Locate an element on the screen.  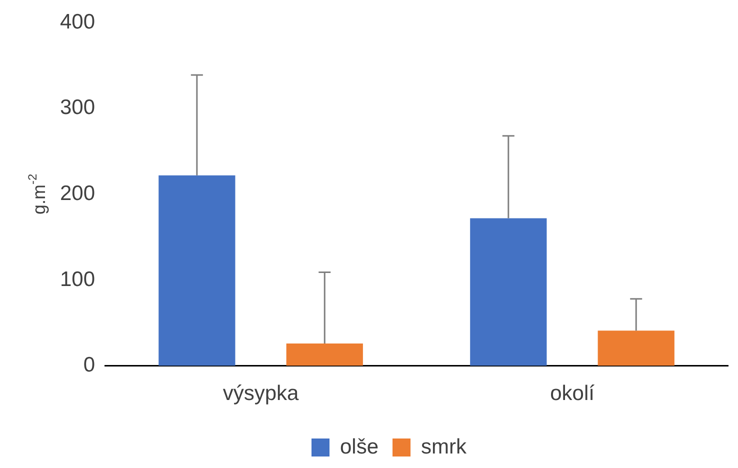
y-tick-label: 200 is located at coordinates (78, 193).